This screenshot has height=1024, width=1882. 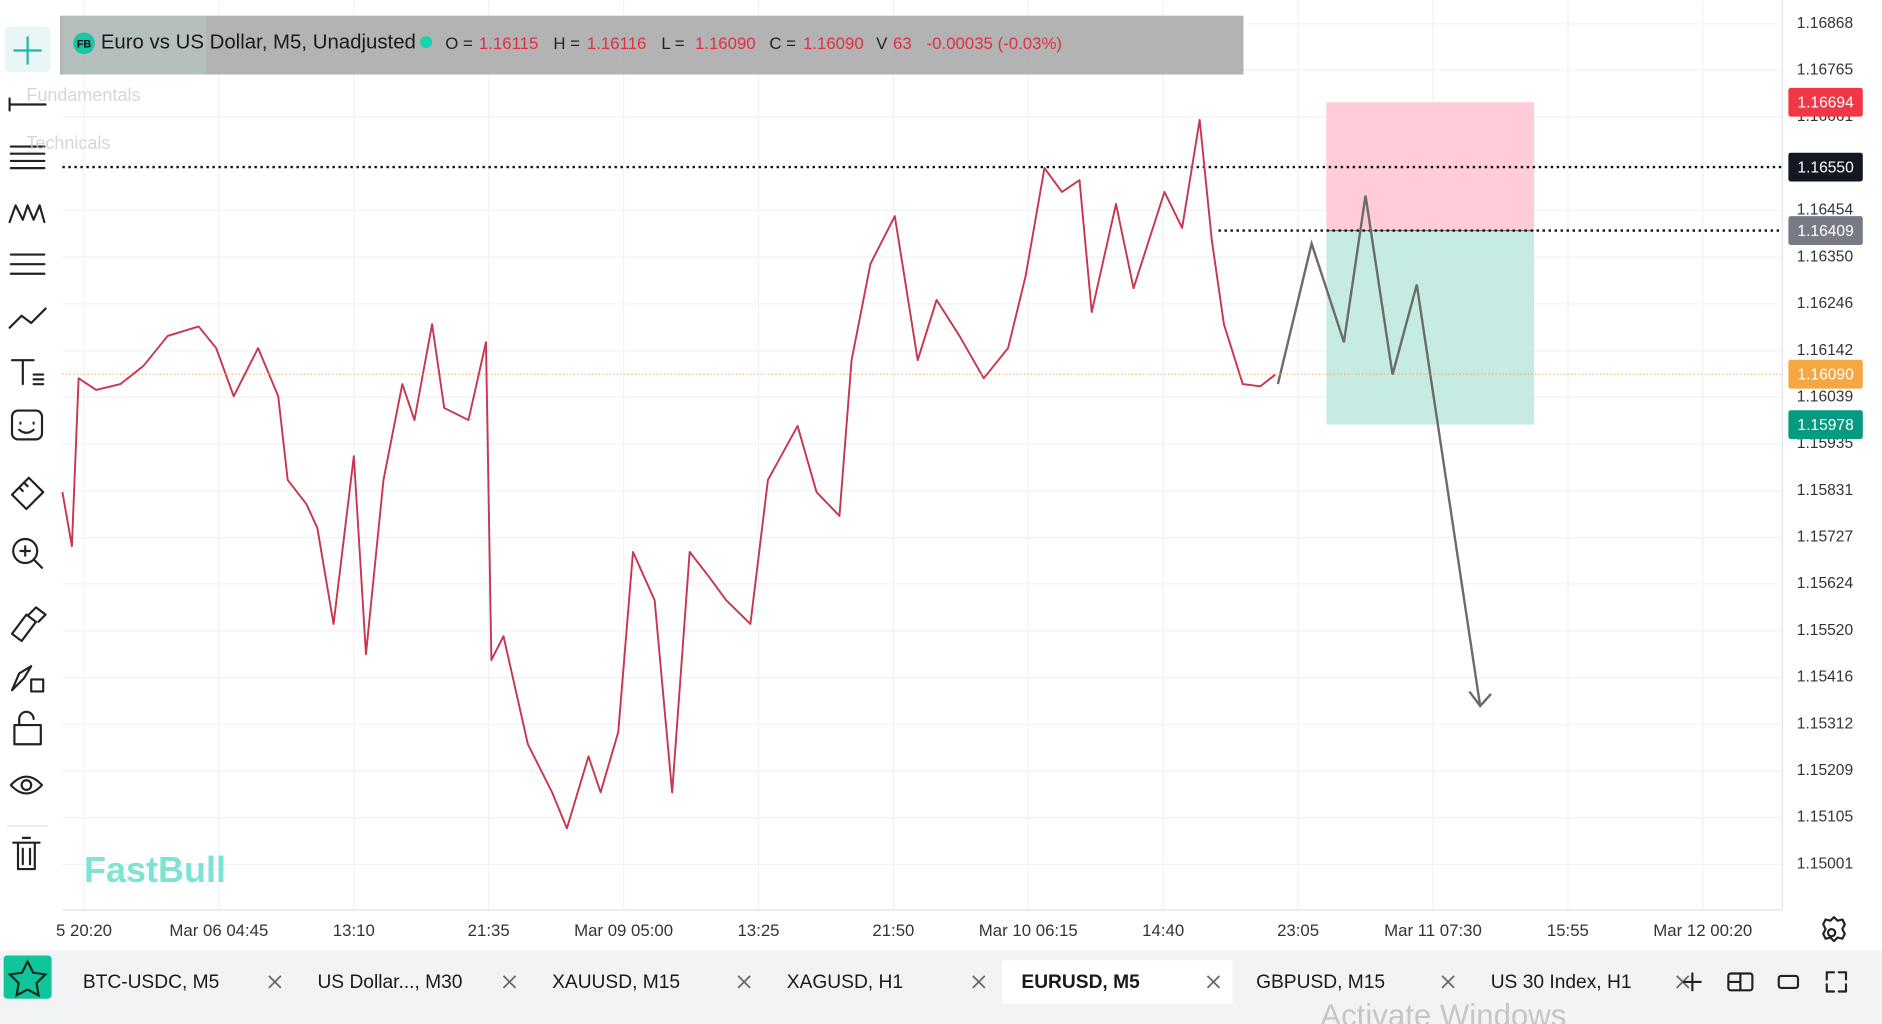 I want to click on favorite-button, so click(x=27, y=977).